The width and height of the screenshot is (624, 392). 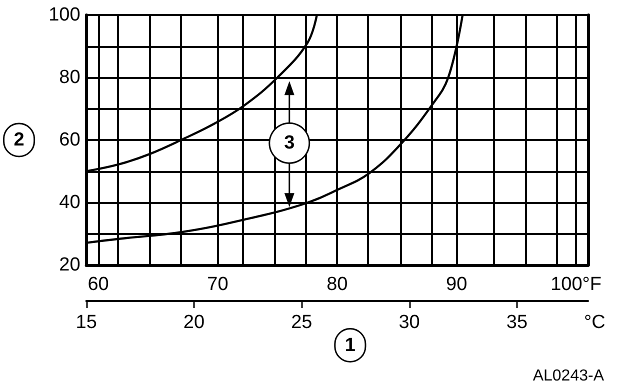 What do you see at coordinates (350, 345) in the screenshot?
I see `x-axis-title: 1` at bounding box center [350, 345].